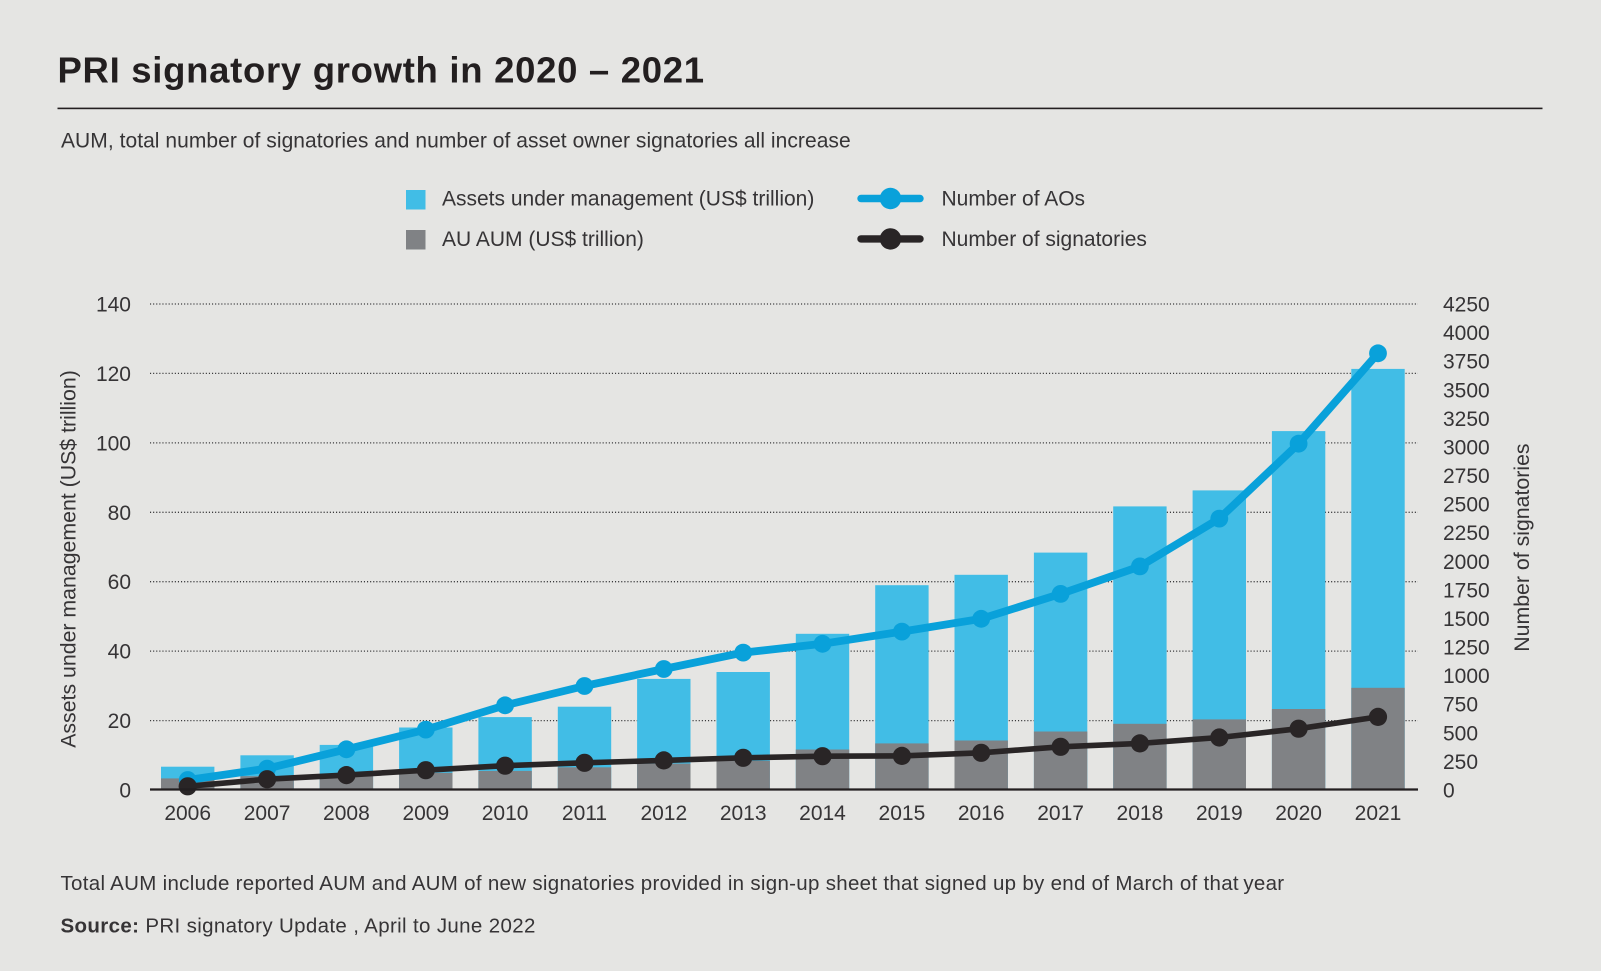 The height and width of the screenshot is (971, 1601). What do you see at coordinates (113, 305) in the screenshot?
I see `svg-text: 140` at bounding box center [113, 305].